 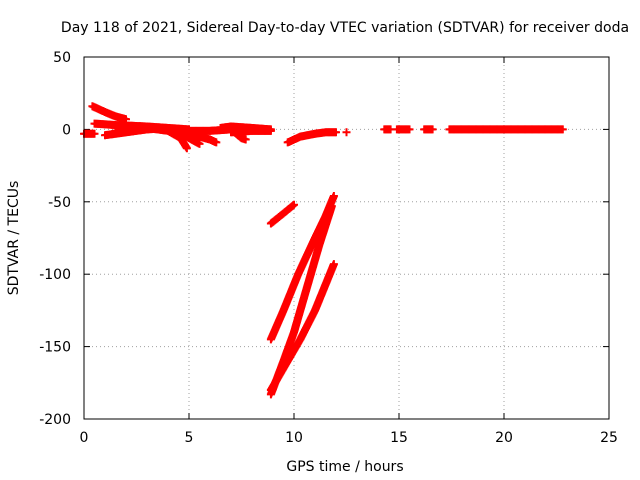 What do you see at coordinates (504, 438) in the screenshot?
I see `x-tick-label: 20` at bounding box center [504, 438].